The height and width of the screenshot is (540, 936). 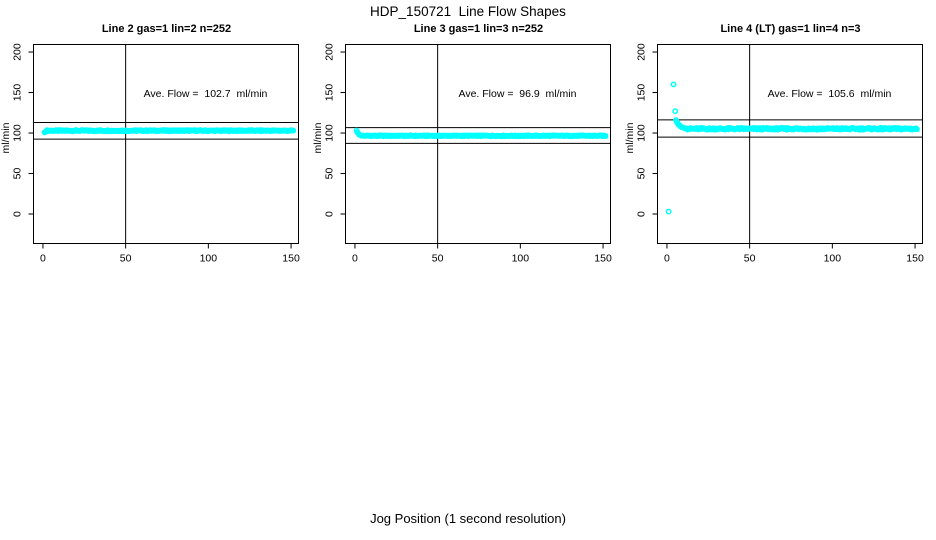 I want to click on panel-line4-title: Line 4 (LT) gas=1 lin=4 n=3, so click(x=790, y=29).